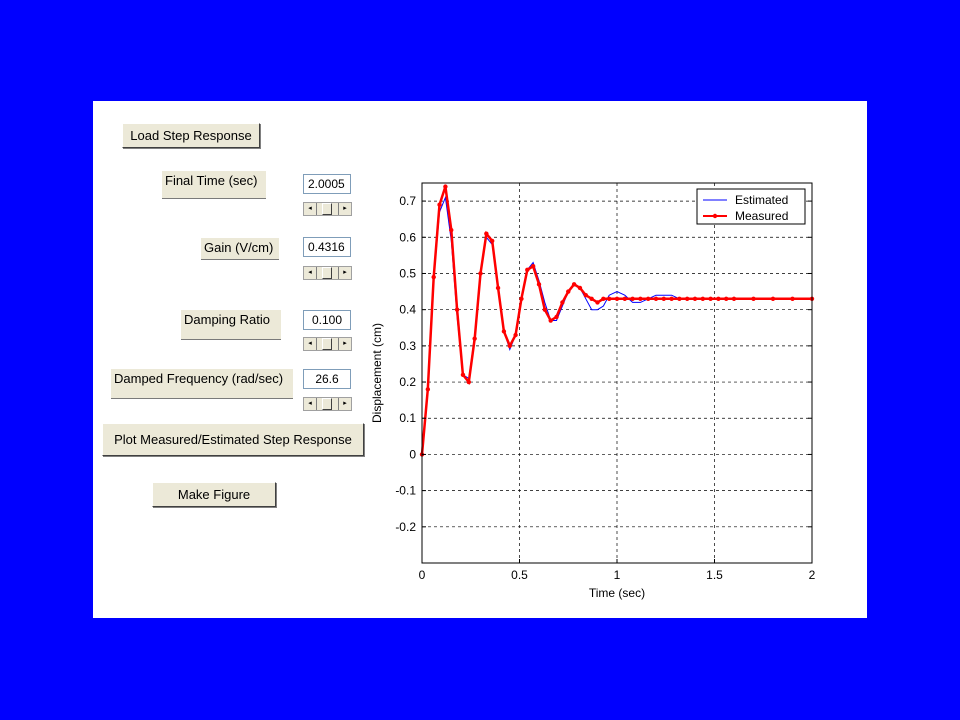  I want to click on y-axis-label: Displacement (cm), so click(377, 373).